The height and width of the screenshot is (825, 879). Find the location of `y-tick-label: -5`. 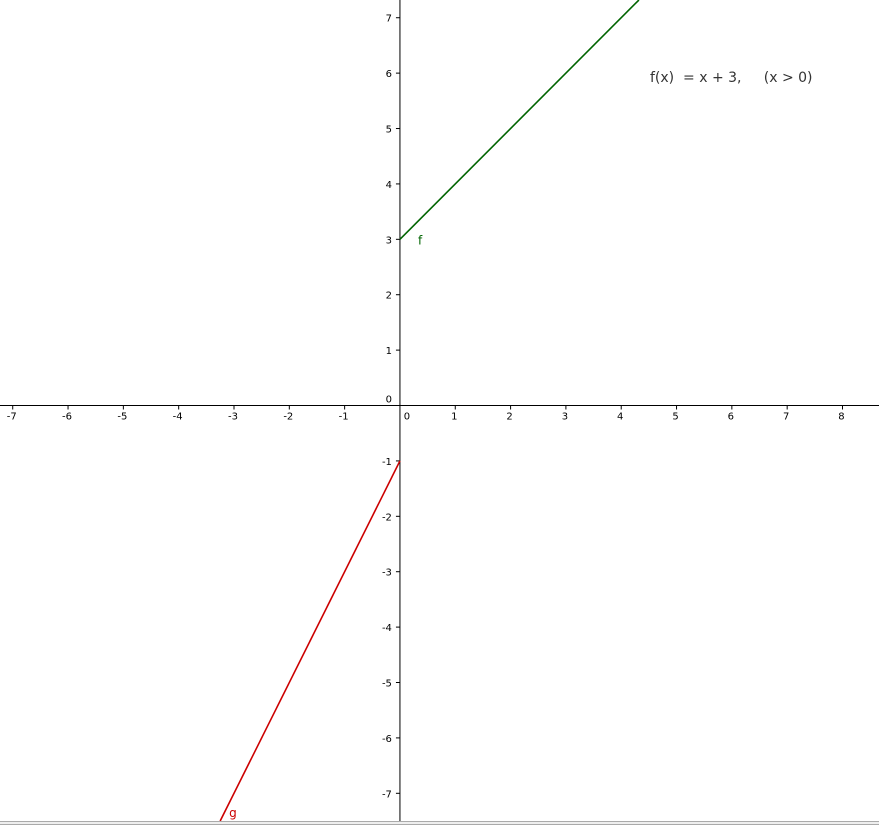

y-tick-label: -5 is located at coordinates (387, 684).